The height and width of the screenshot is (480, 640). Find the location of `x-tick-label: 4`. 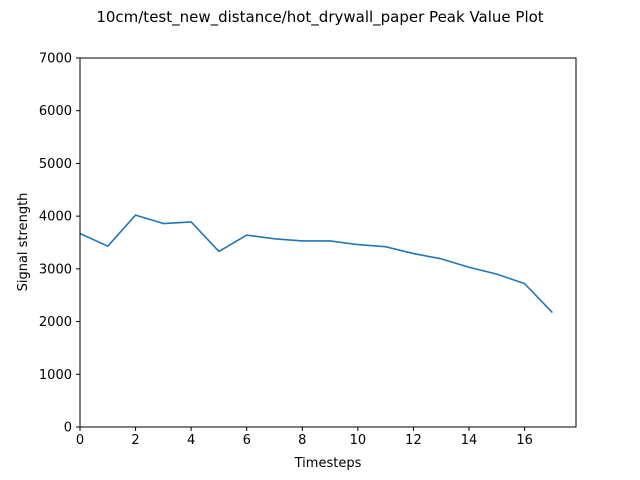

x-tick-label: 4 is located at coordinates (191, 440).